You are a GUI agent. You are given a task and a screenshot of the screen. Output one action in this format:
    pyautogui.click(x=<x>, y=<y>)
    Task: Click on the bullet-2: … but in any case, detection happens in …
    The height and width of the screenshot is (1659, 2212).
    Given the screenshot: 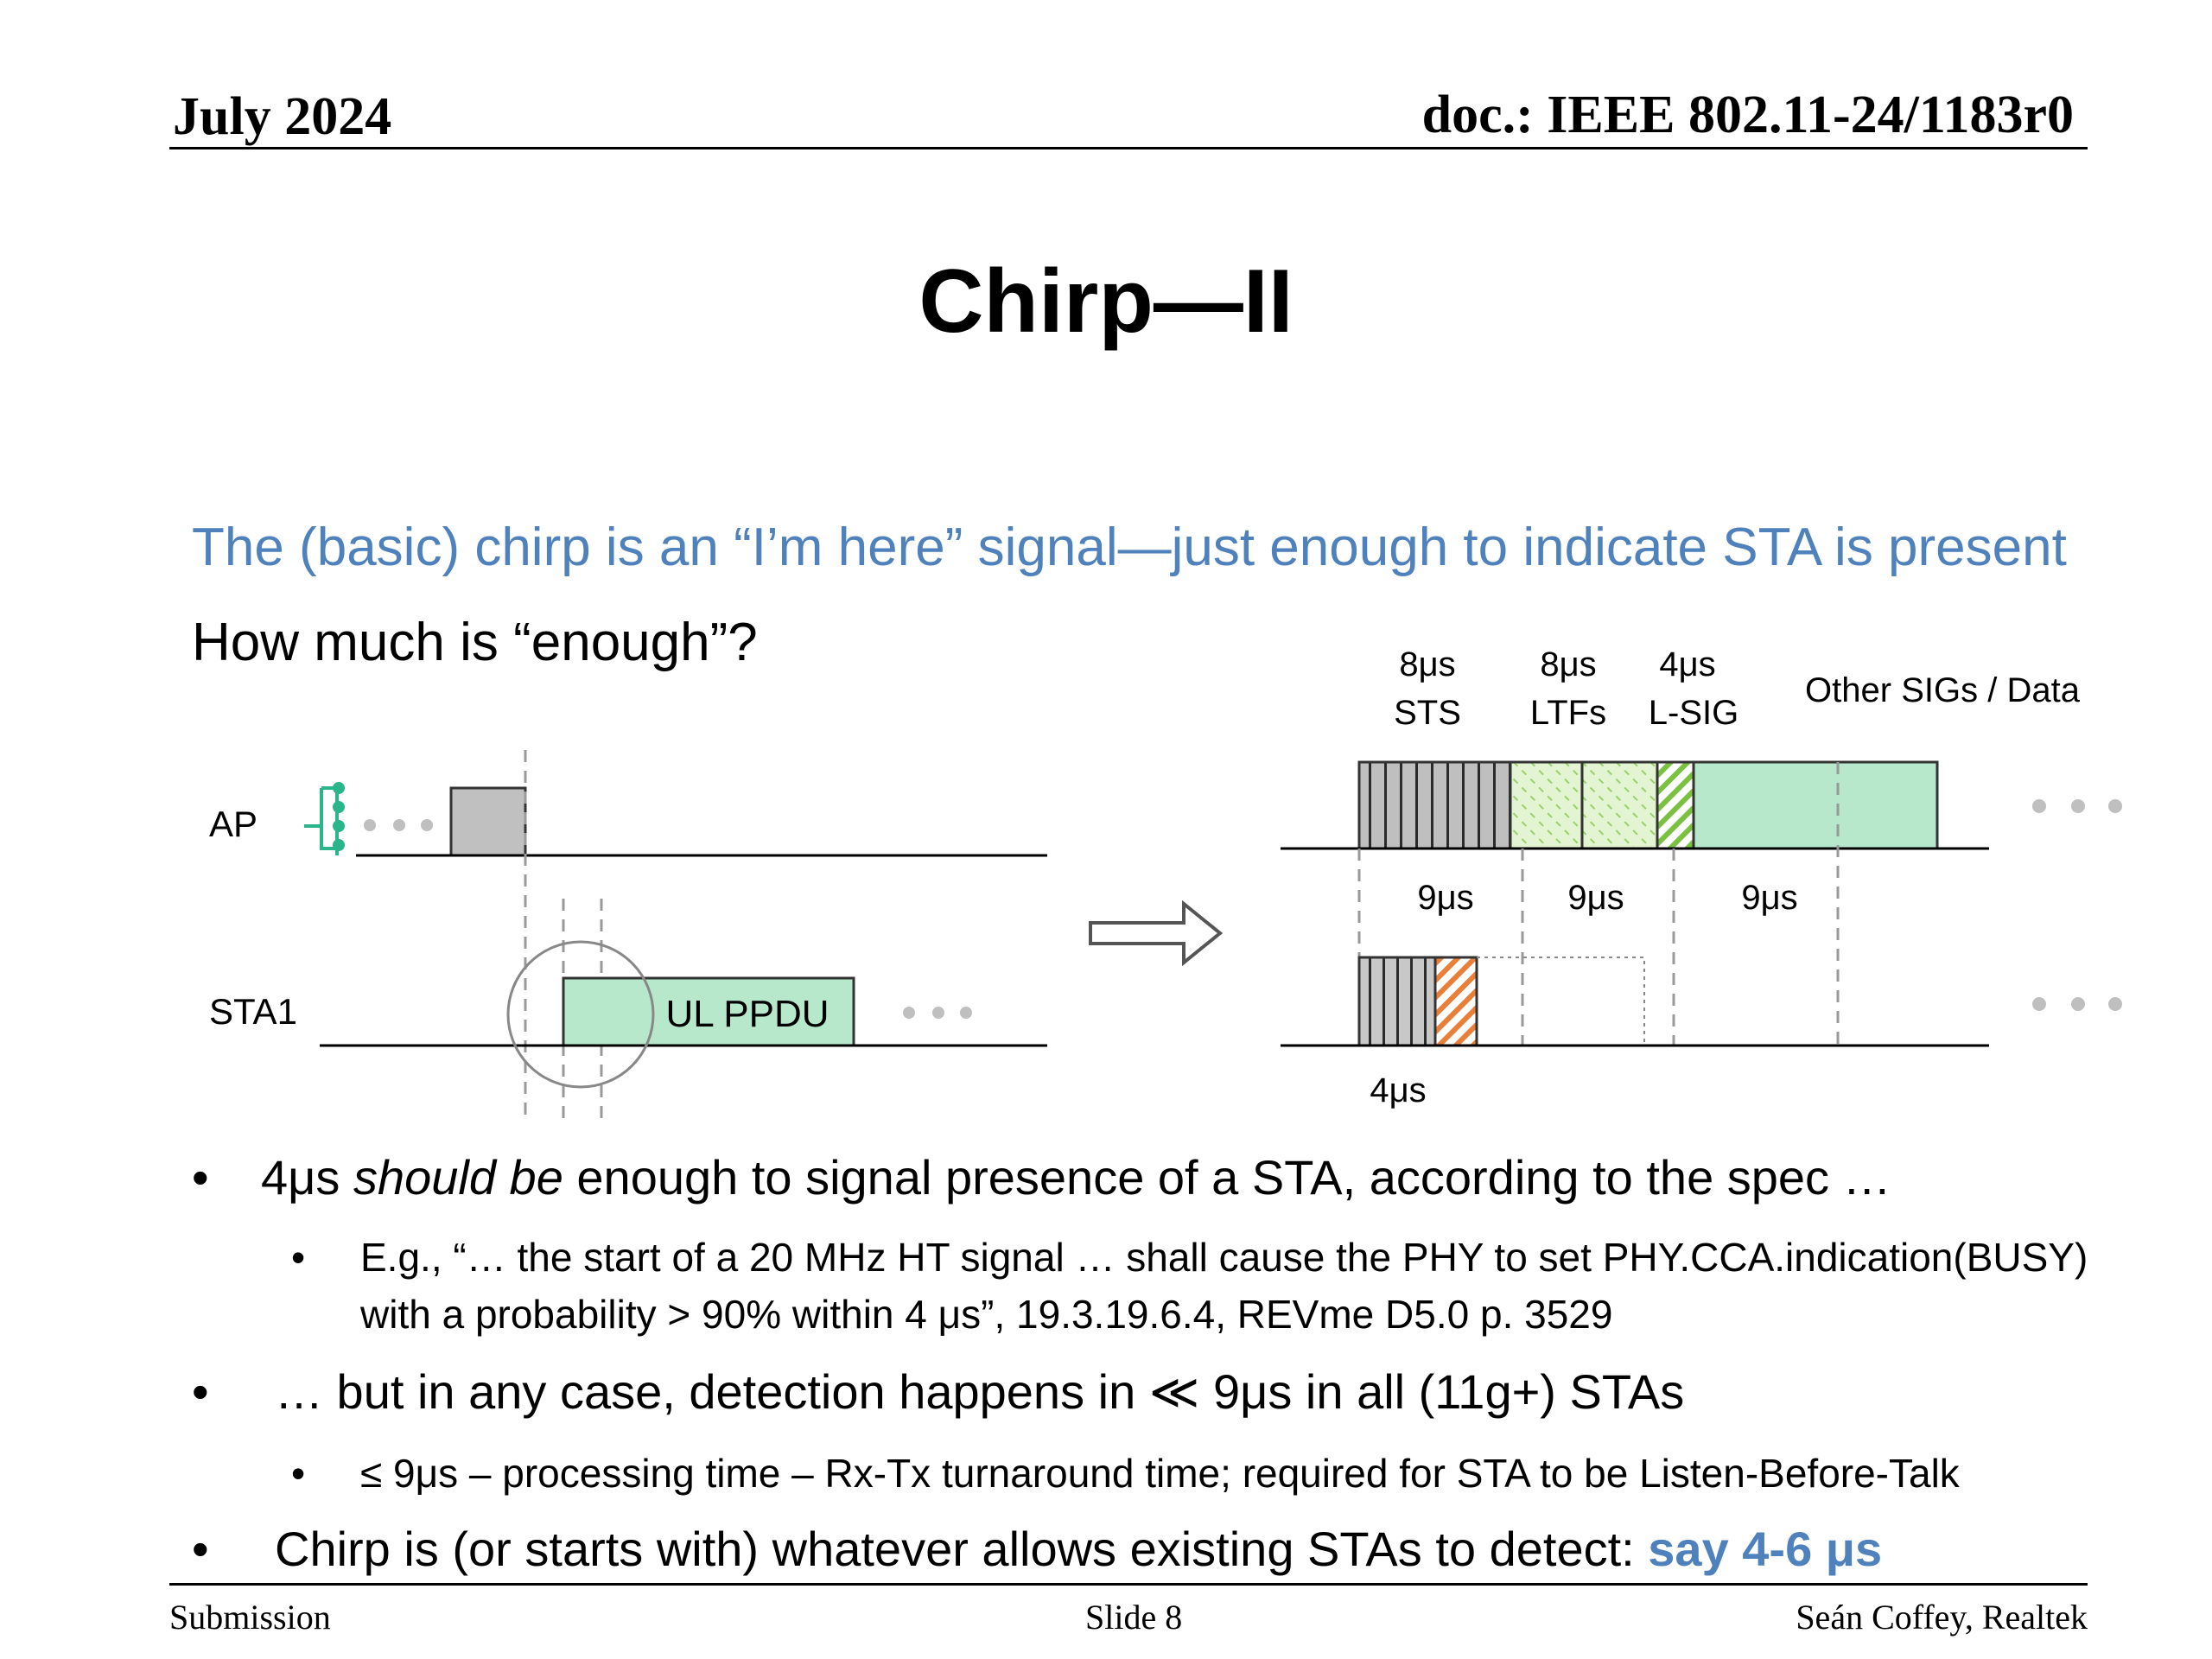 What is the action you would take?
    pyautogui.click(x=980, y=1391)
    